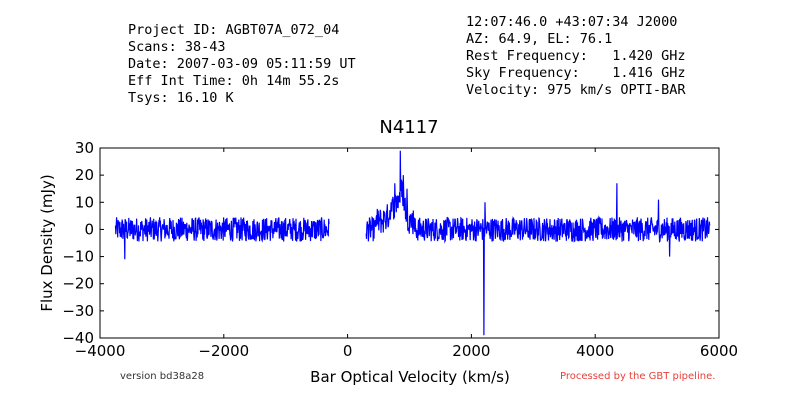 The height and width of the screenshot is (400, 800). What do you see at coordinates (47, 242) in the screenshot?
I see `y-axis-label: Flux Density (mJy)` at bounding box center [47, 242].